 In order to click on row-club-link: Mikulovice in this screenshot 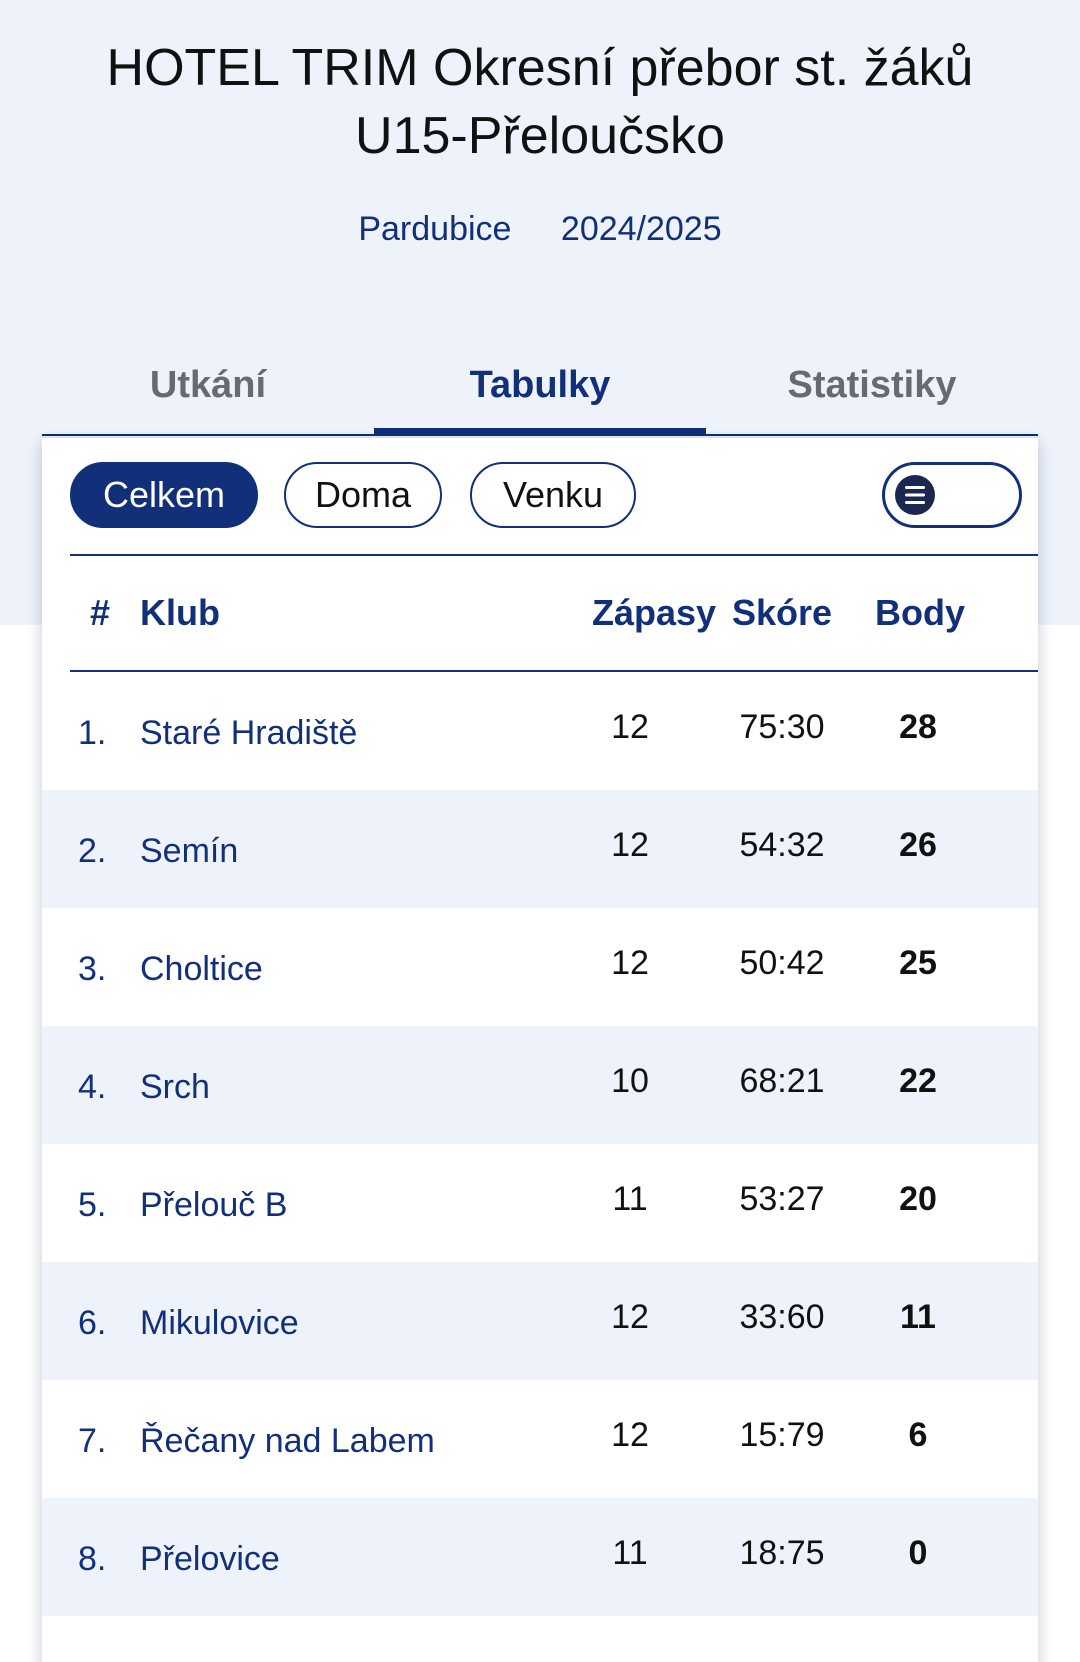, I will do `click(219, 1323)`.